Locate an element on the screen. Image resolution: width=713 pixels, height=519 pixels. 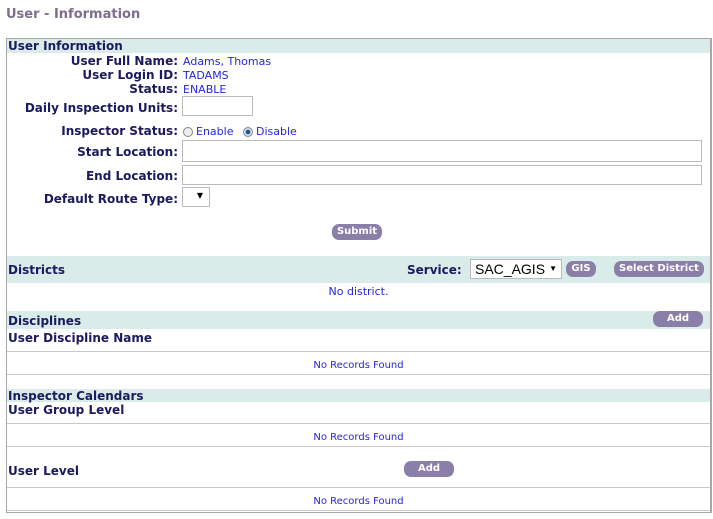
add-user-level-button: Add is located at coordinates (429, 469).